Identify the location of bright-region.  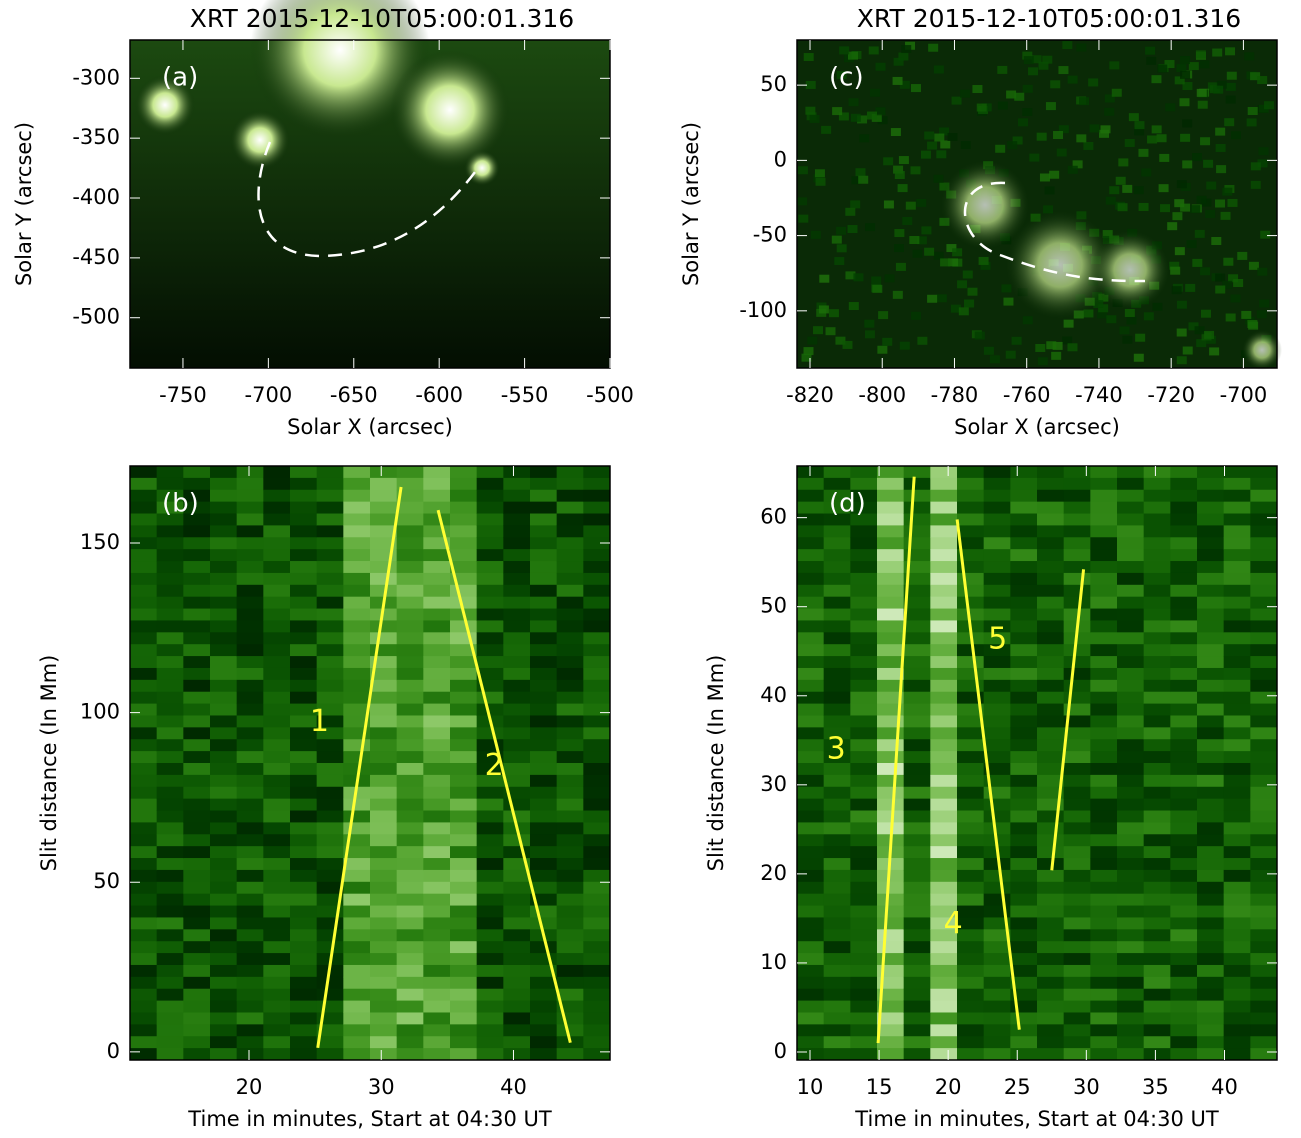
(1130, 270).